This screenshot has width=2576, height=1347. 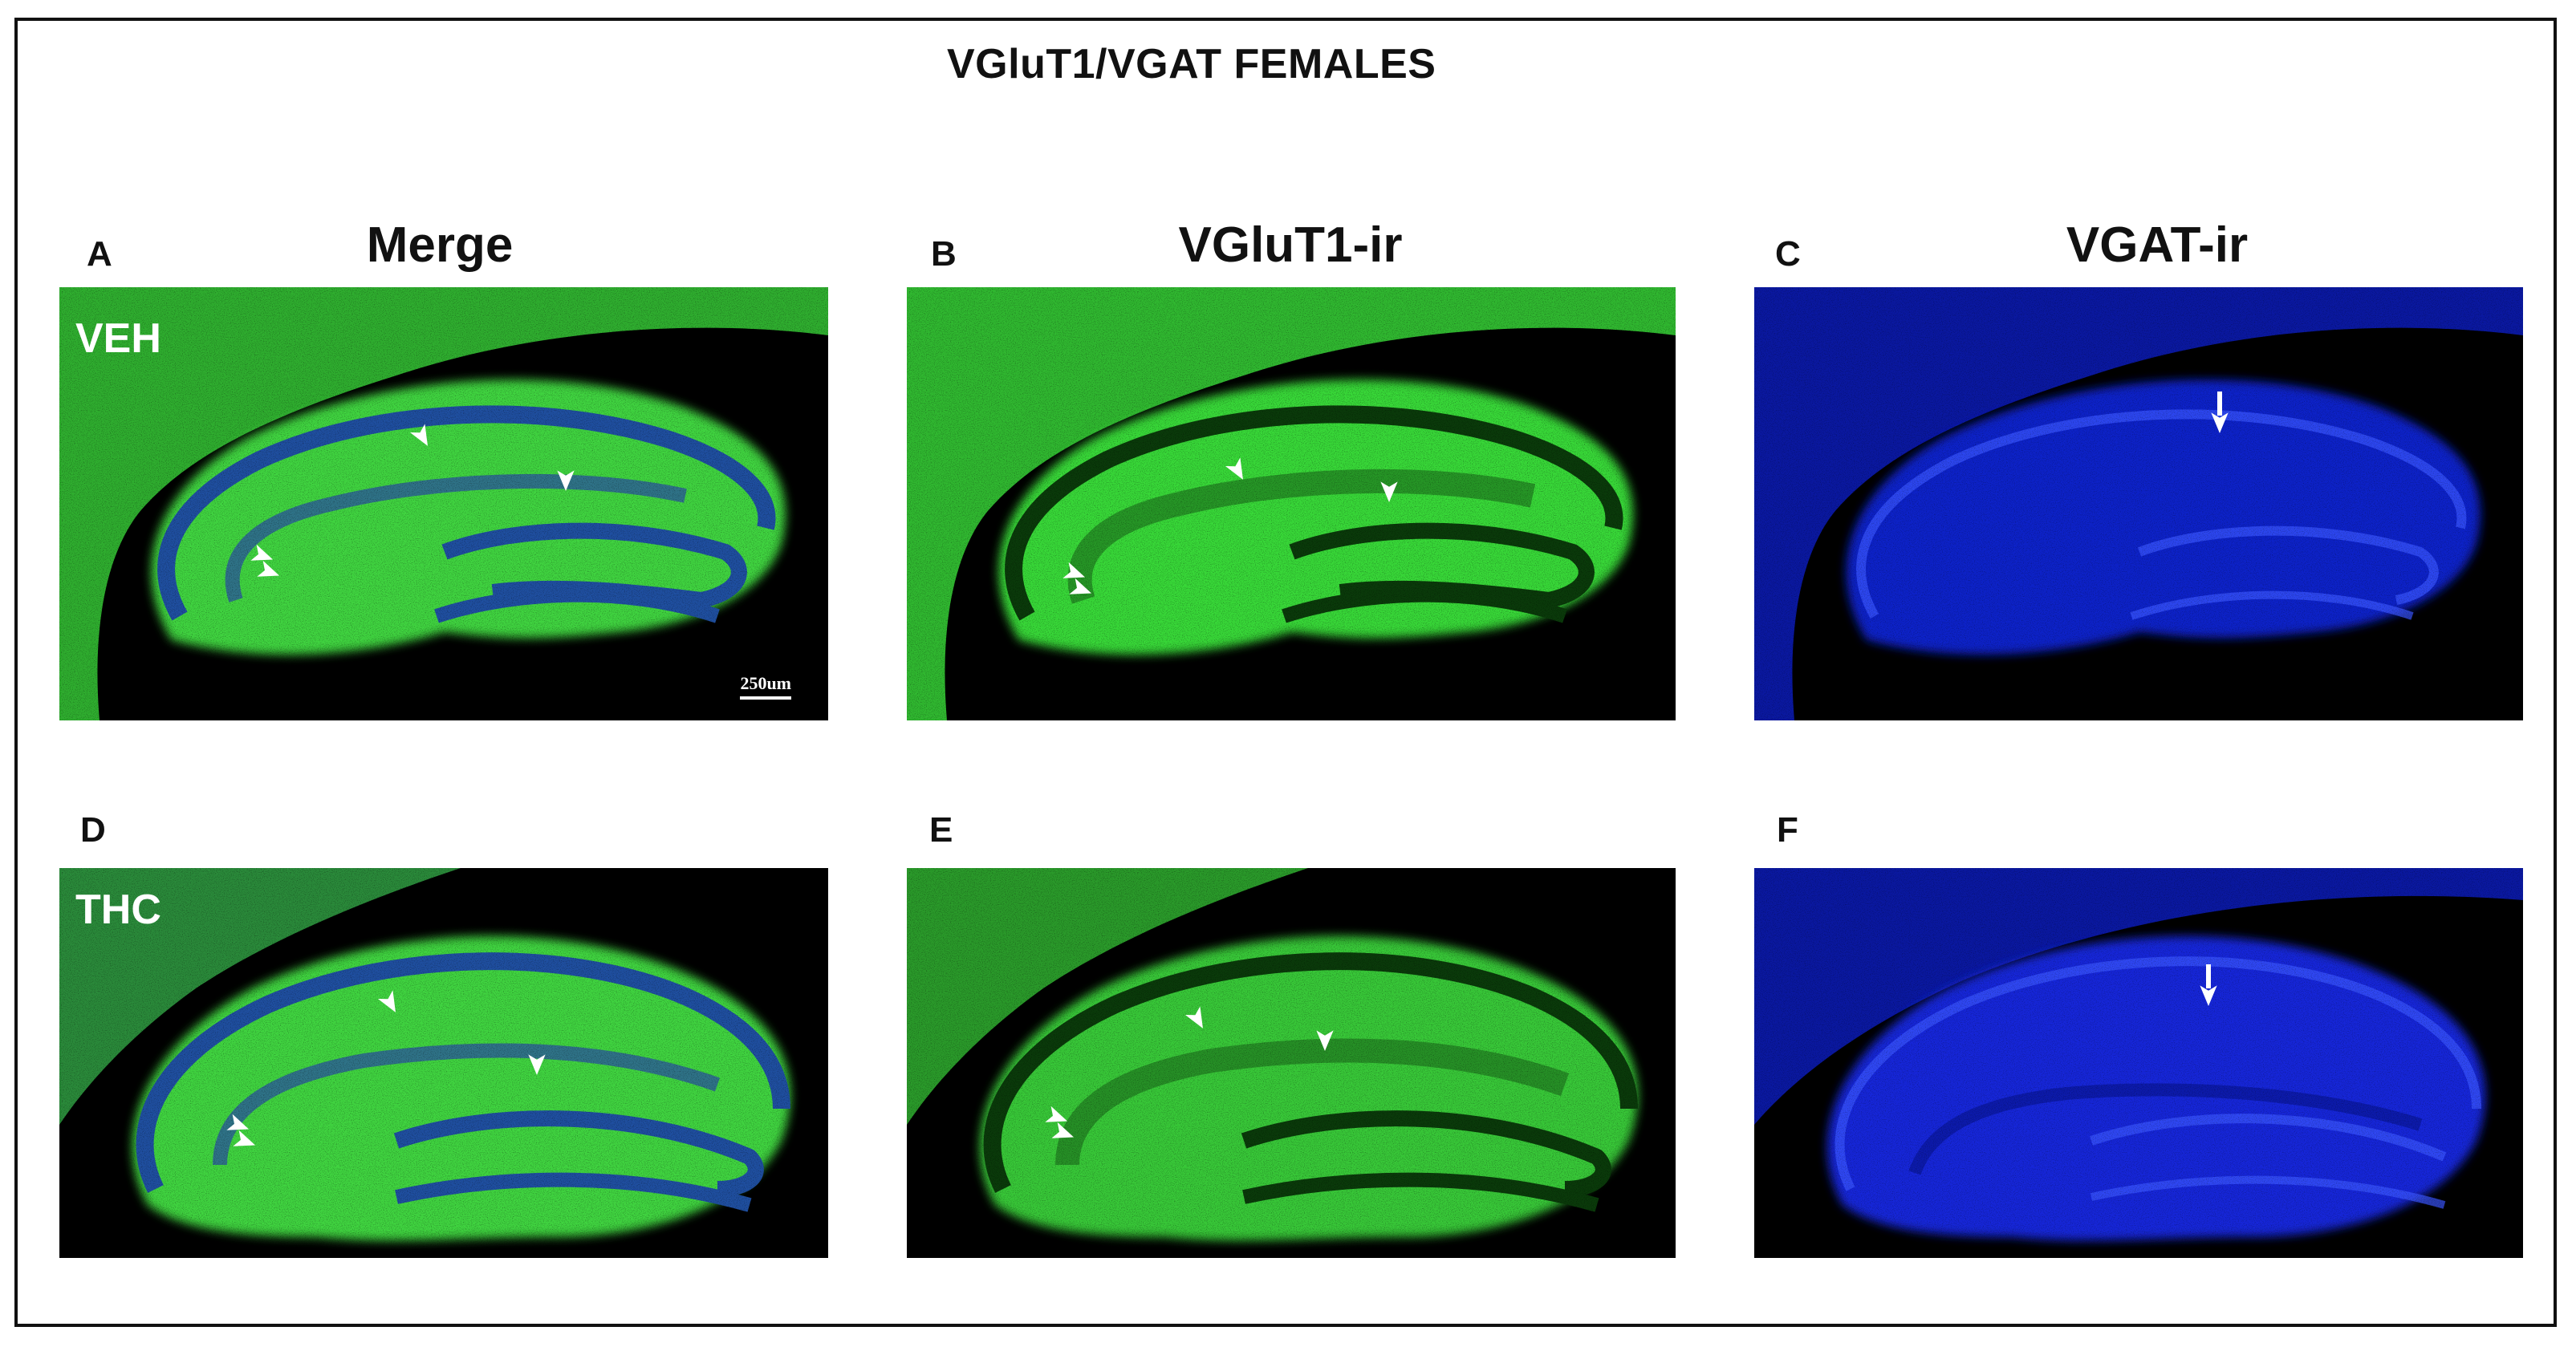 I want to click on panel-letter-b: B, so click(x=944, y=254).